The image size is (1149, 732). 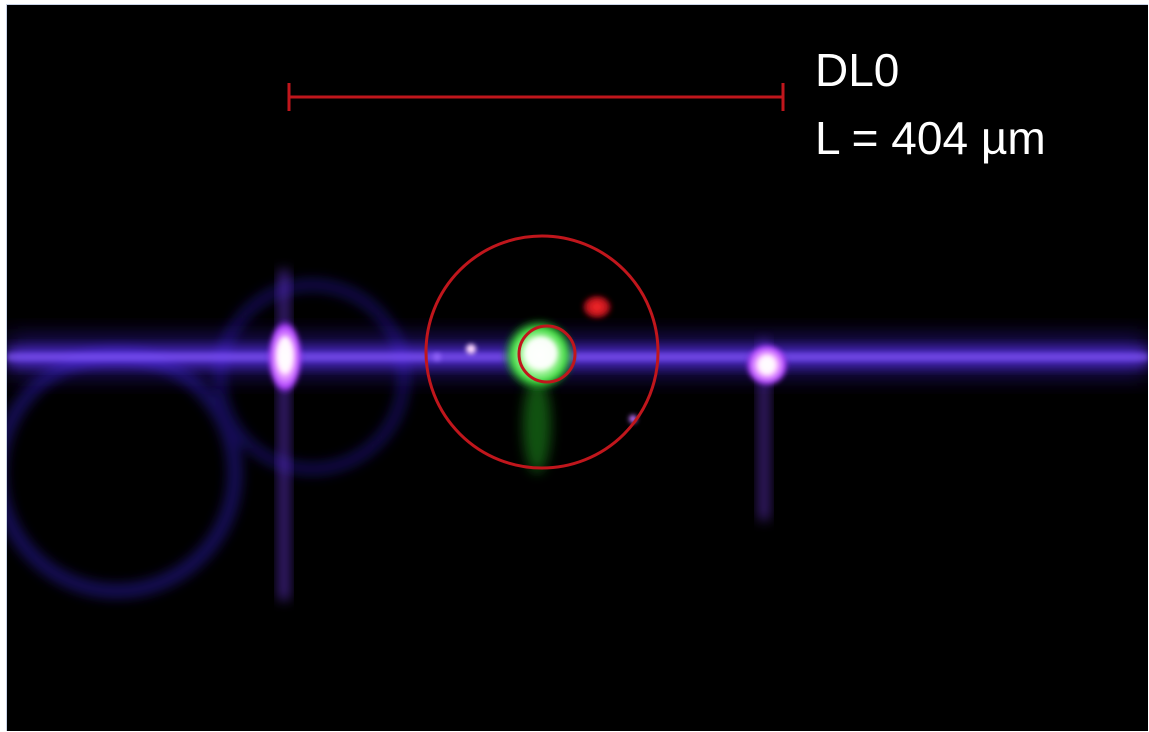 I want to click on left-bright-feature, so click(x=285, y=435).